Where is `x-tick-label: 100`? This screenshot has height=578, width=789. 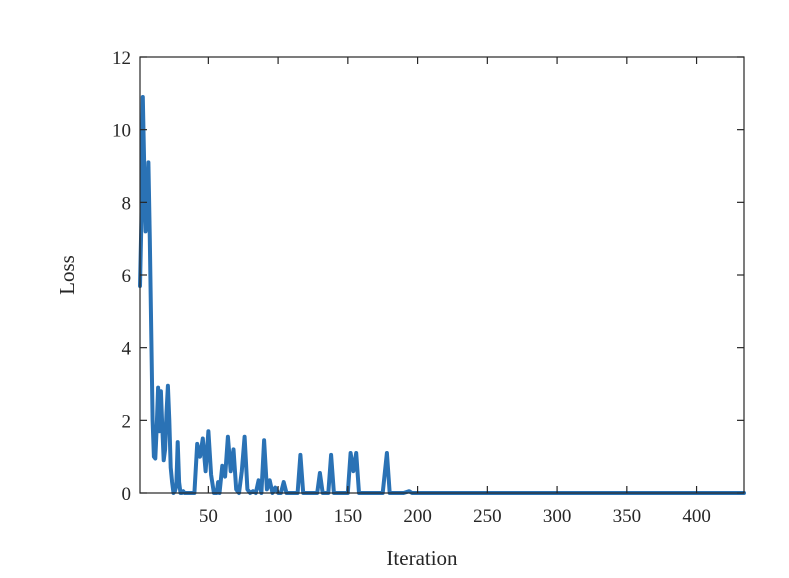
x-tick-label: 100 is located at coordinates (278, 516).